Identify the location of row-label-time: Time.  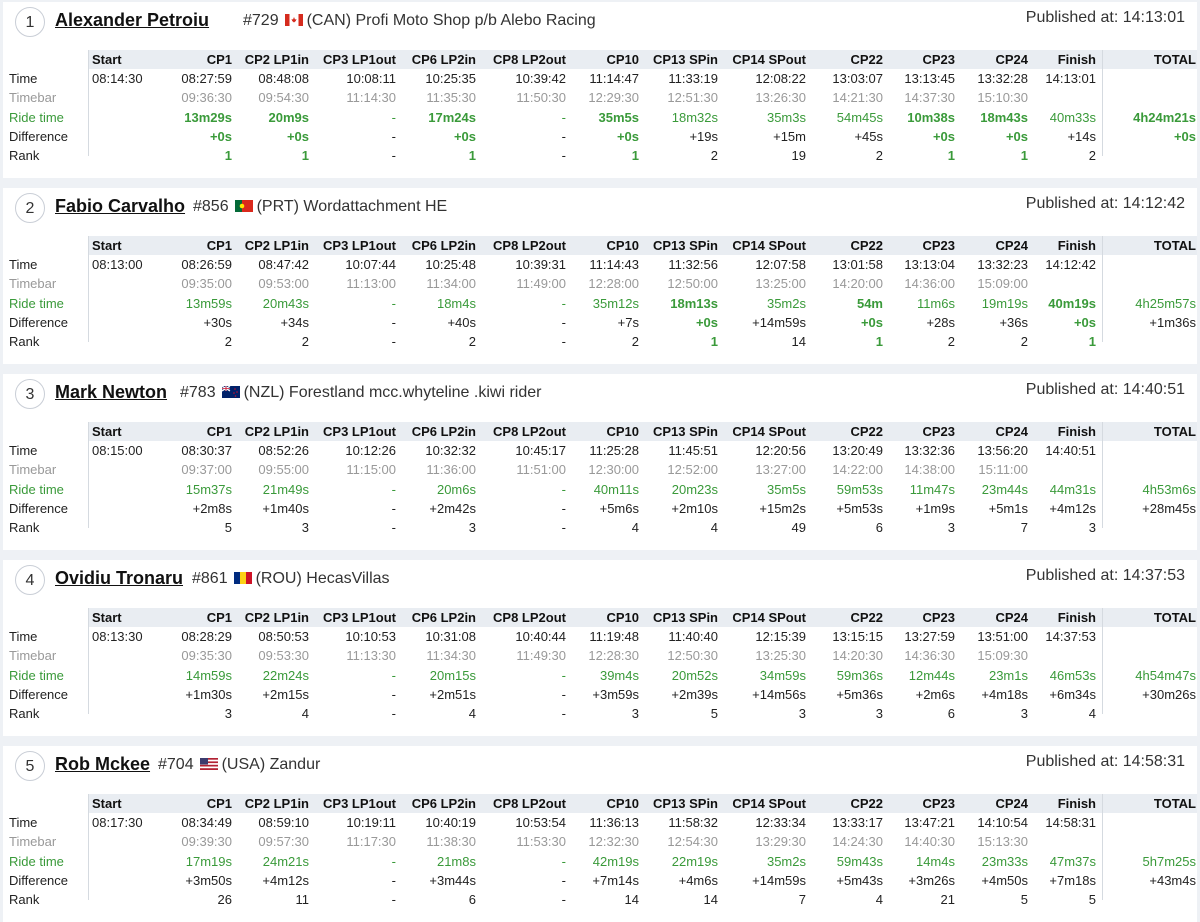
(23, 78).